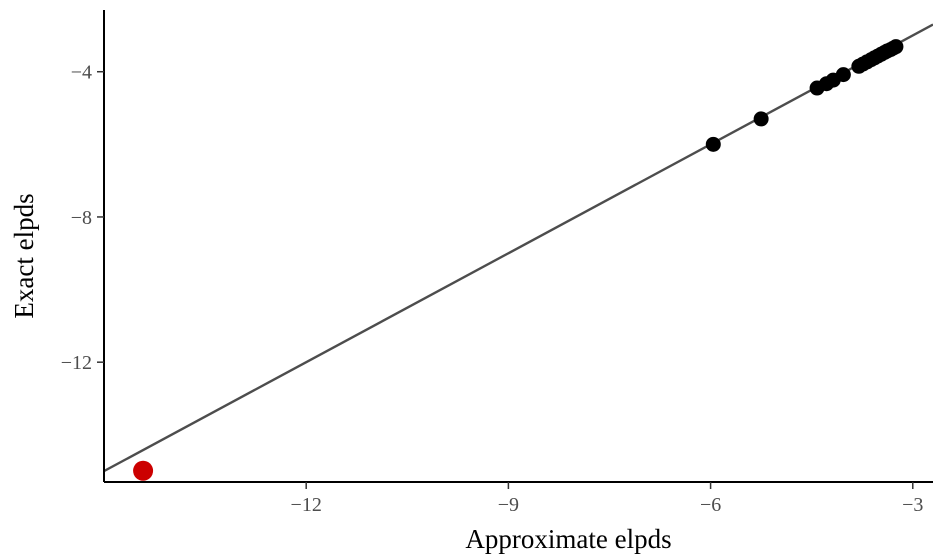  I want to click on x-tick-label: −9, so click(508, 505).